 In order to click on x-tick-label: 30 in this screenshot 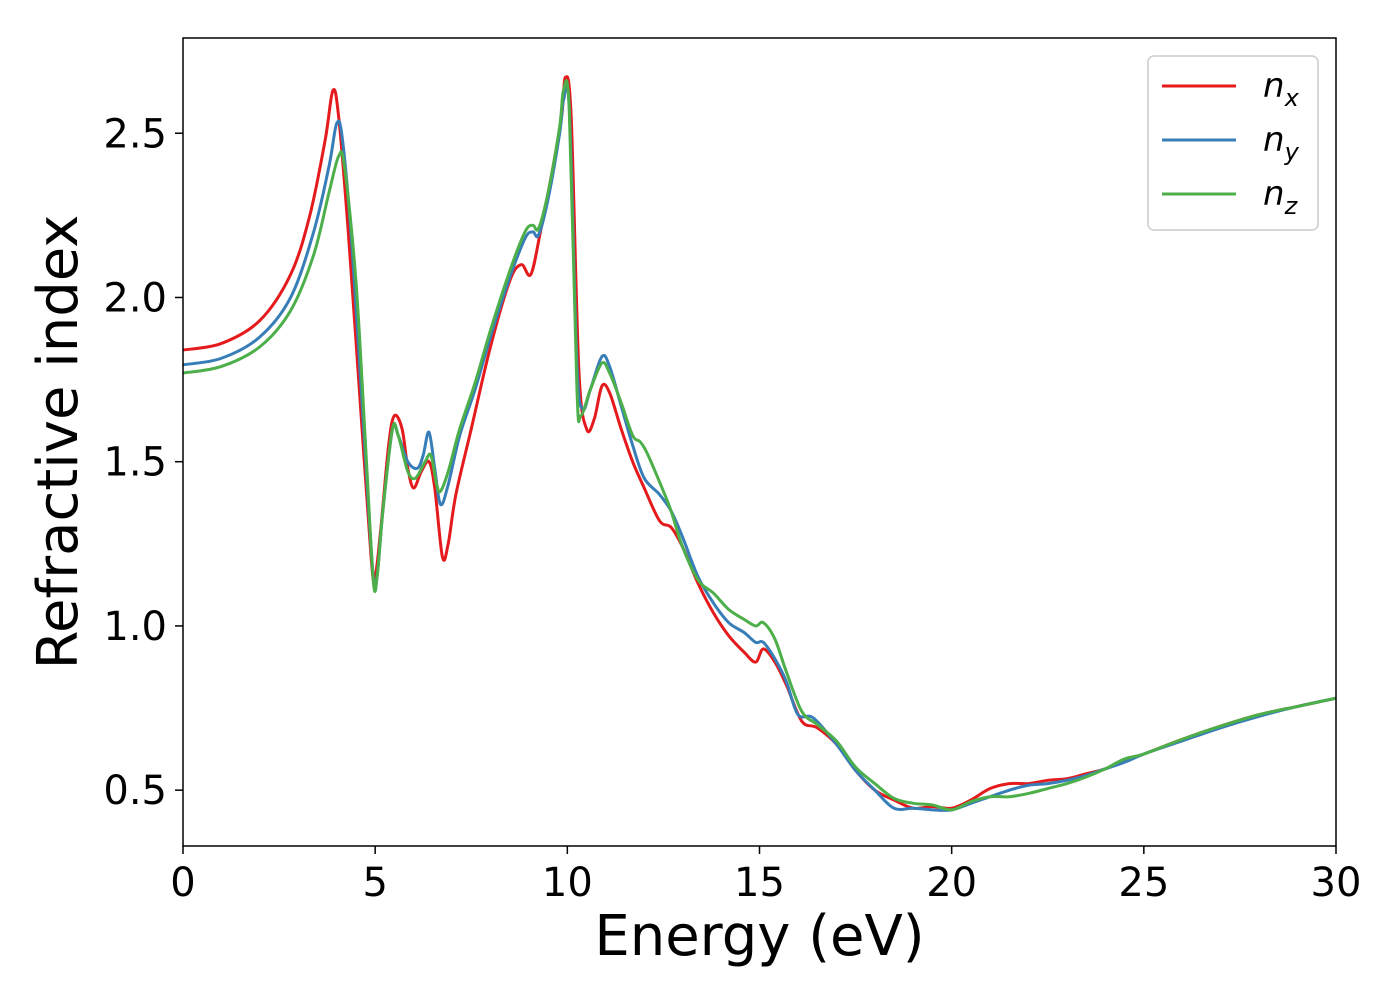, I will do `click(1336, 883)`.